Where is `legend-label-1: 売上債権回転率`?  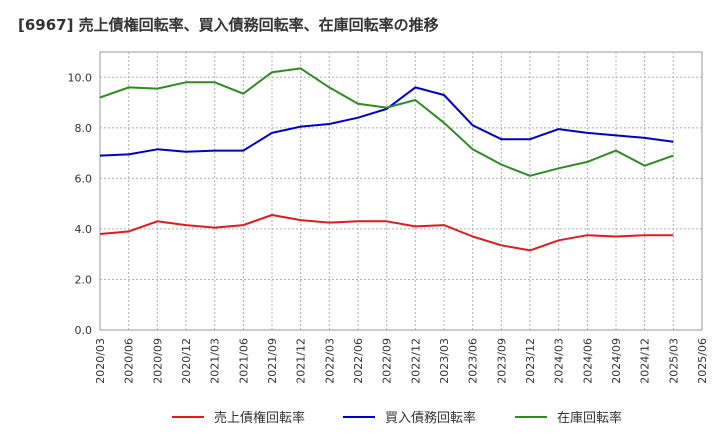
legend-label-1: 売上債権回転率 is located at coordinates (259, 418).